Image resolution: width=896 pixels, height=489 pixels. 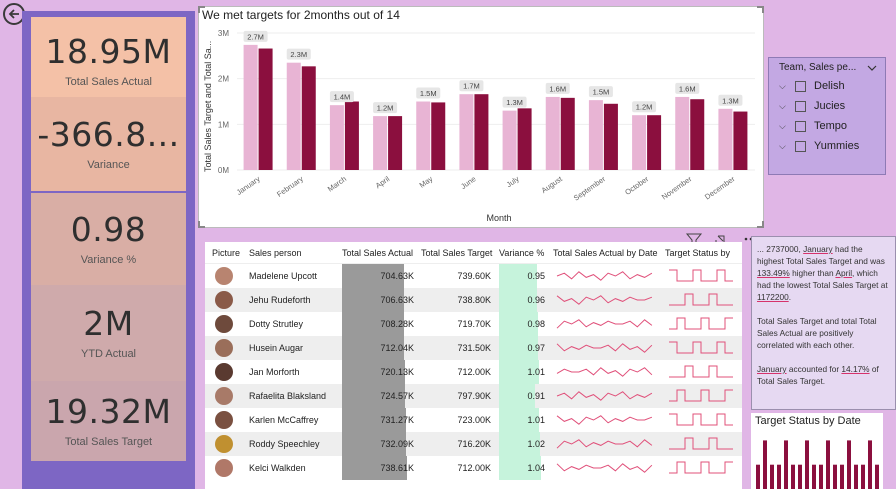 What do you see at coordinates (224, 300) in the screenshot?
I see `avatar` at bounding box center [224, 300].